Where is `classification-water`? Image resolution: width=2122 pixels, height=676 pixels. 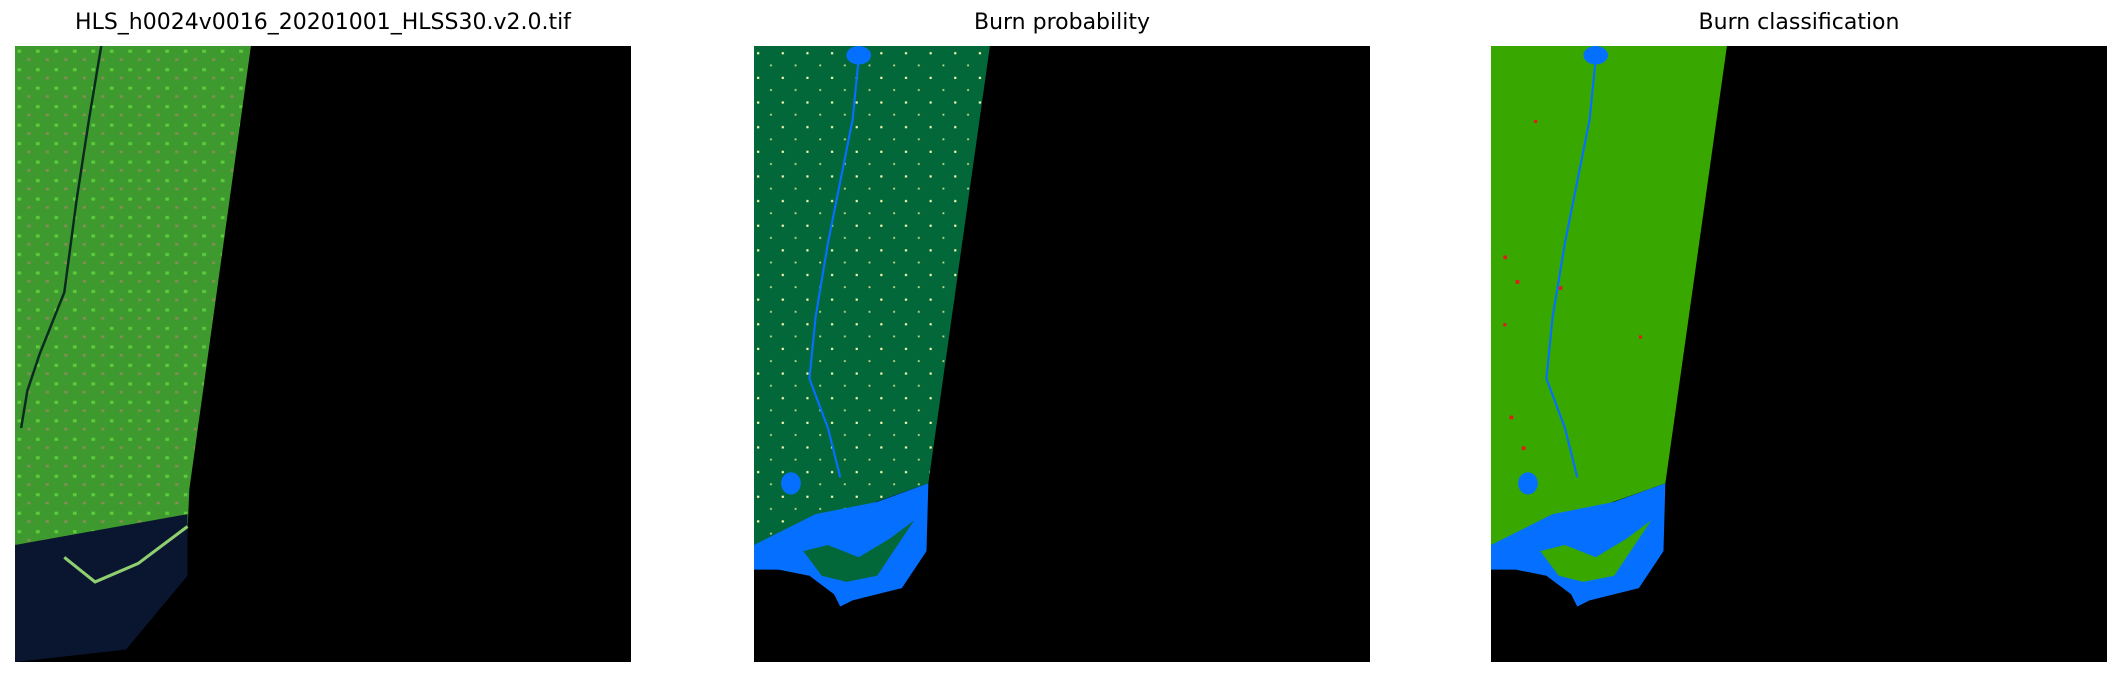 classification-water is located at coordinates (1578, 545).